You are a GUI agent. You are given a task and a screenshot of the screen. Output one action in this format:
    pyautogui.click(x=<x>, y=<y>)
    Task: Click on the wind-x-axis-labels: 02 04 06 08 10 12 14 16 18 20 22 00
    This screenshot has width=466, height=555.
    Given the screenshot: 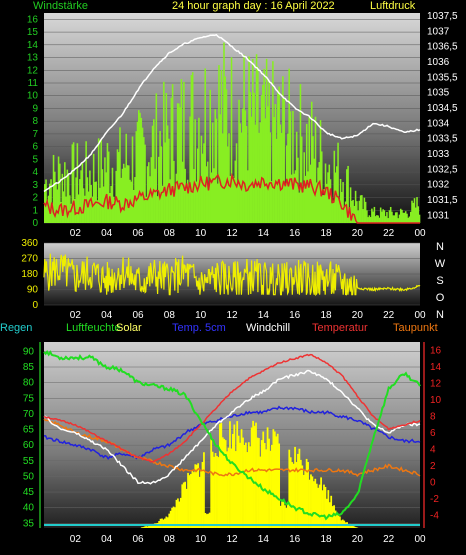 What is the action you would take?
    pyautogui.click(x=248, y=233)
    